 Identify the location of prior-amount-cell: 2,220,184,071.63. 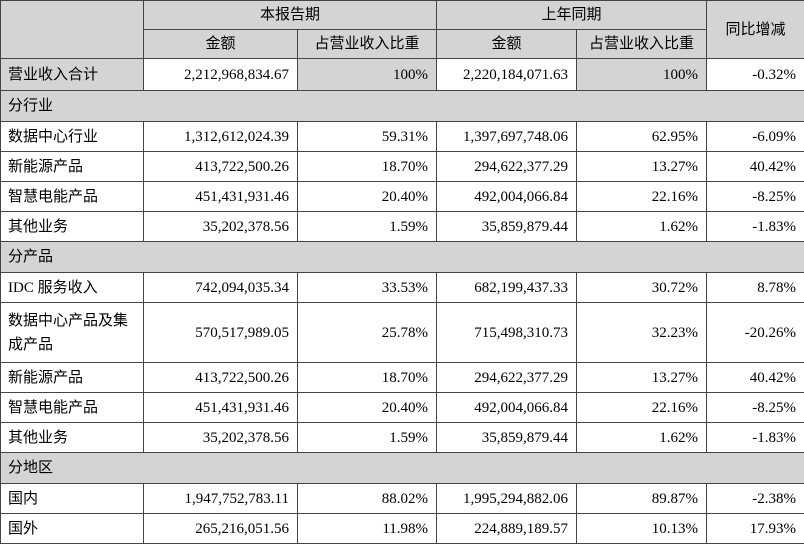
(507, 75).